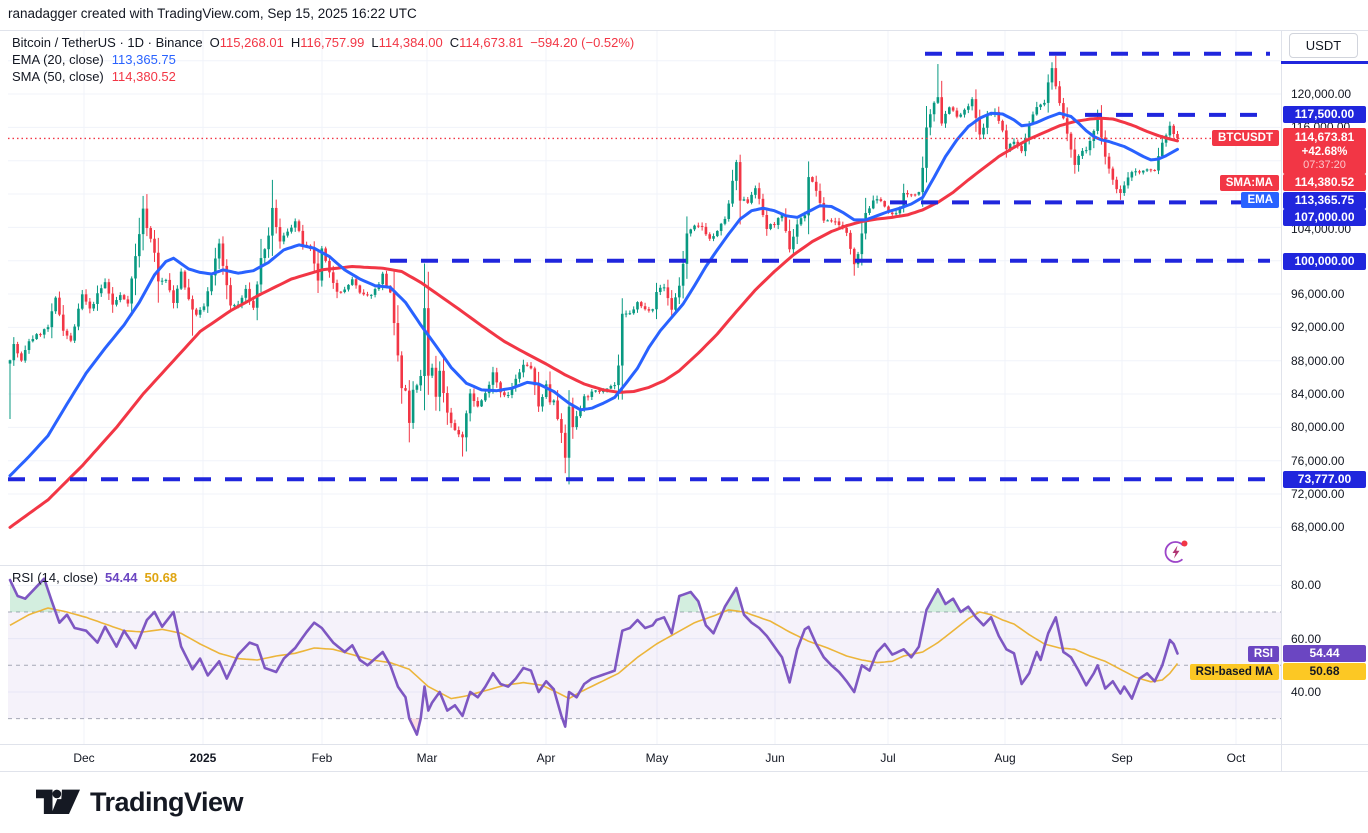 The width and height of the screenshot is (1368, 833). What do you see at coordinates (58, 76) in the screenshot?
I see `sma-label: SMA (50, close)` at bounding box center [58, 76].